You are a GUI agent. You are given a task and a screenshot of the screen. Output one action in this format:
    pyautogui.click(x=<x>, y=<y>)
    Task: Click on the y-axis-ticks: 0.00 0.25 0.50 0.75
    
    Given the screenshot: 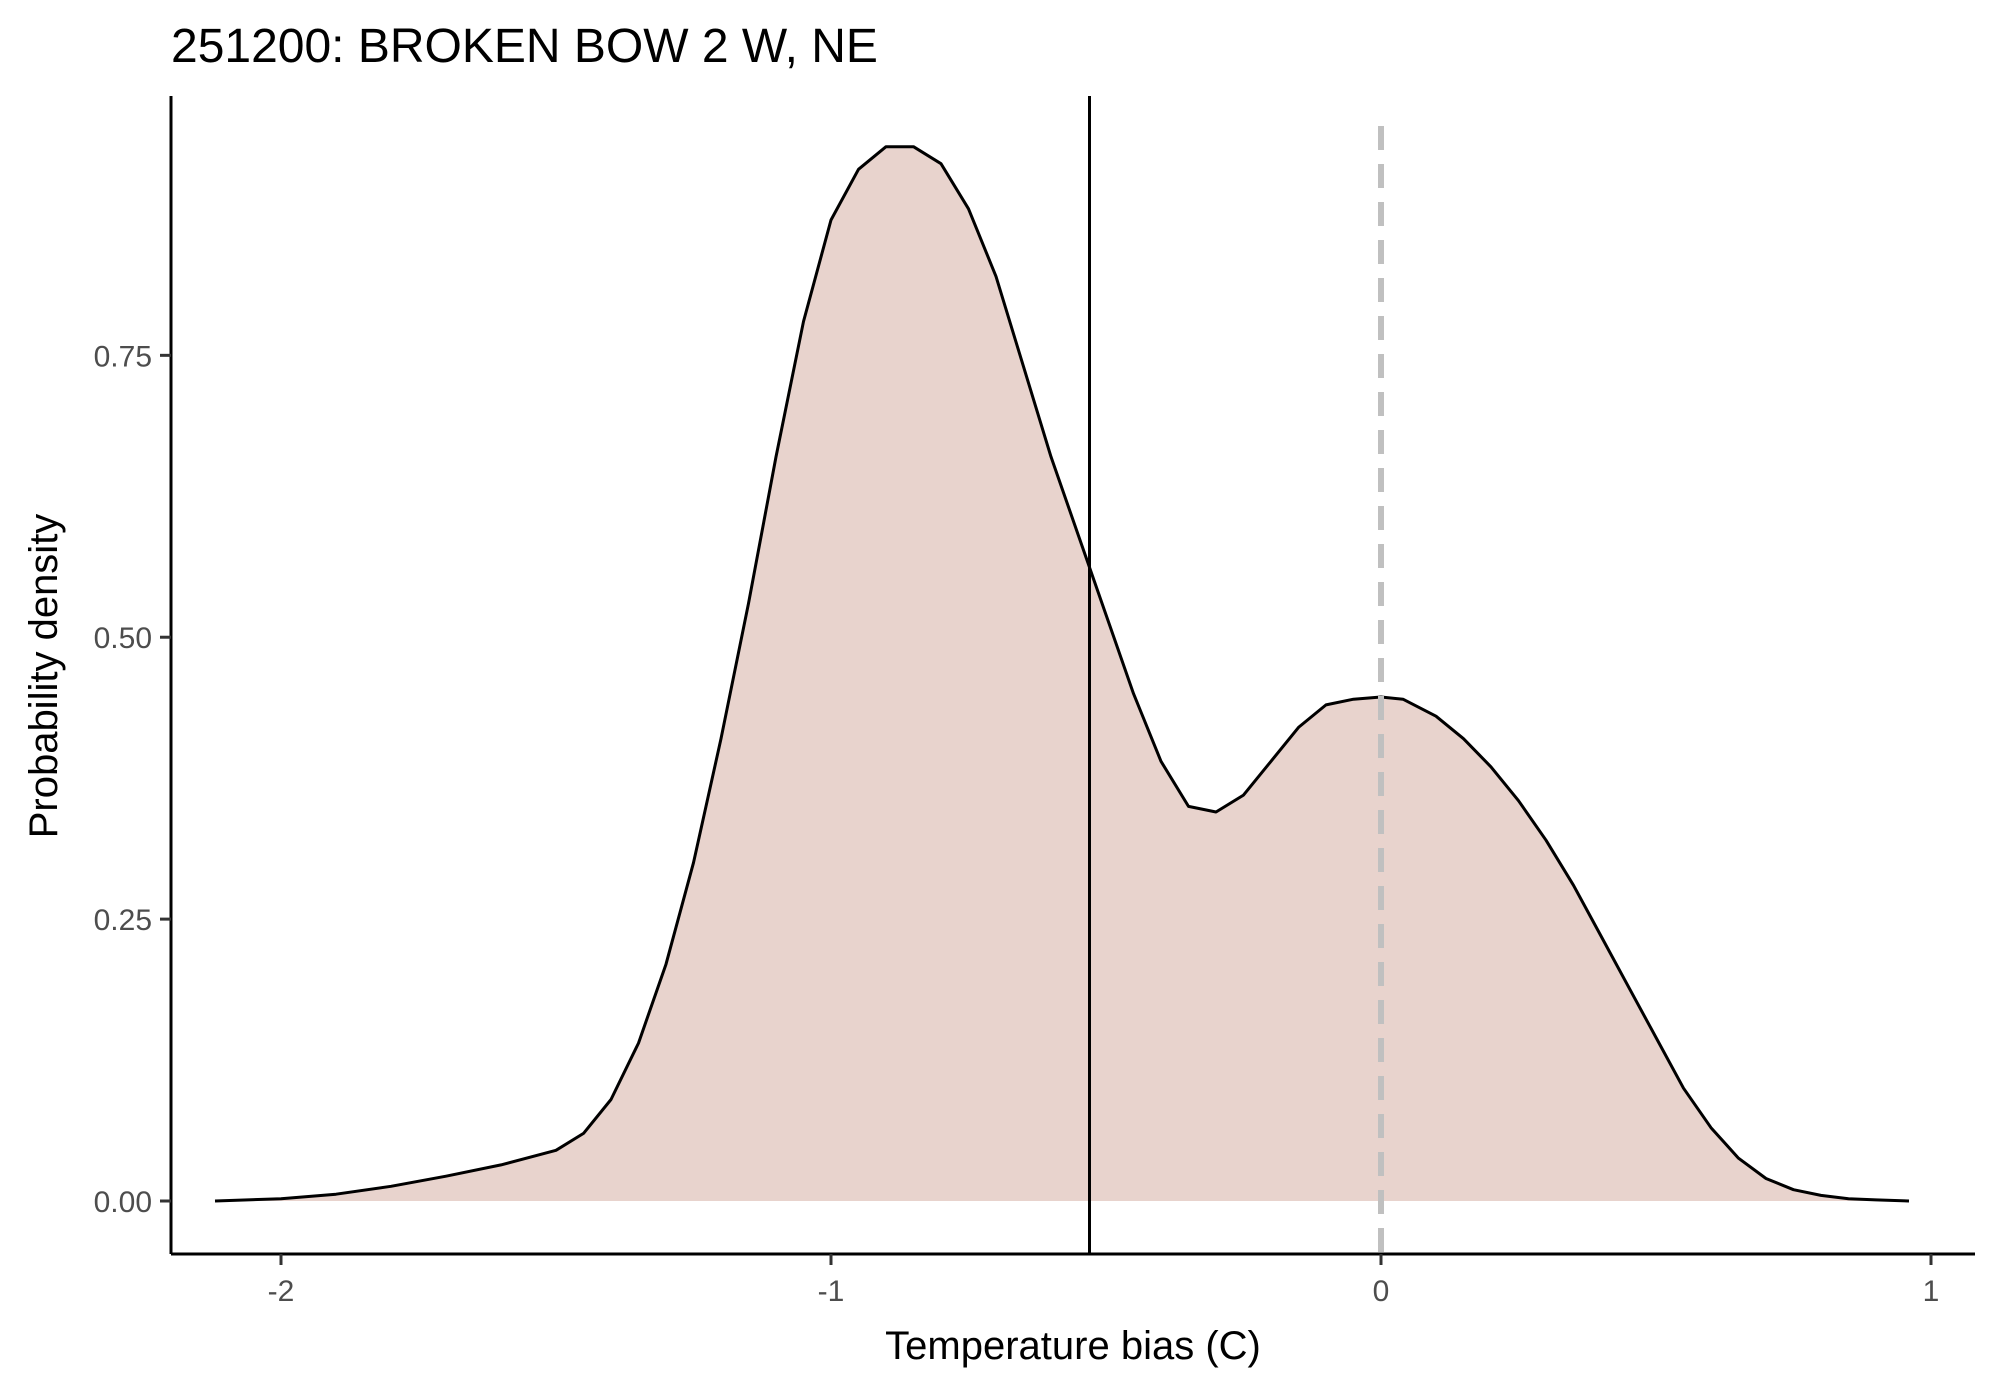 What is the action you would take?
    pyautogui.click(x=132, y=779)
    